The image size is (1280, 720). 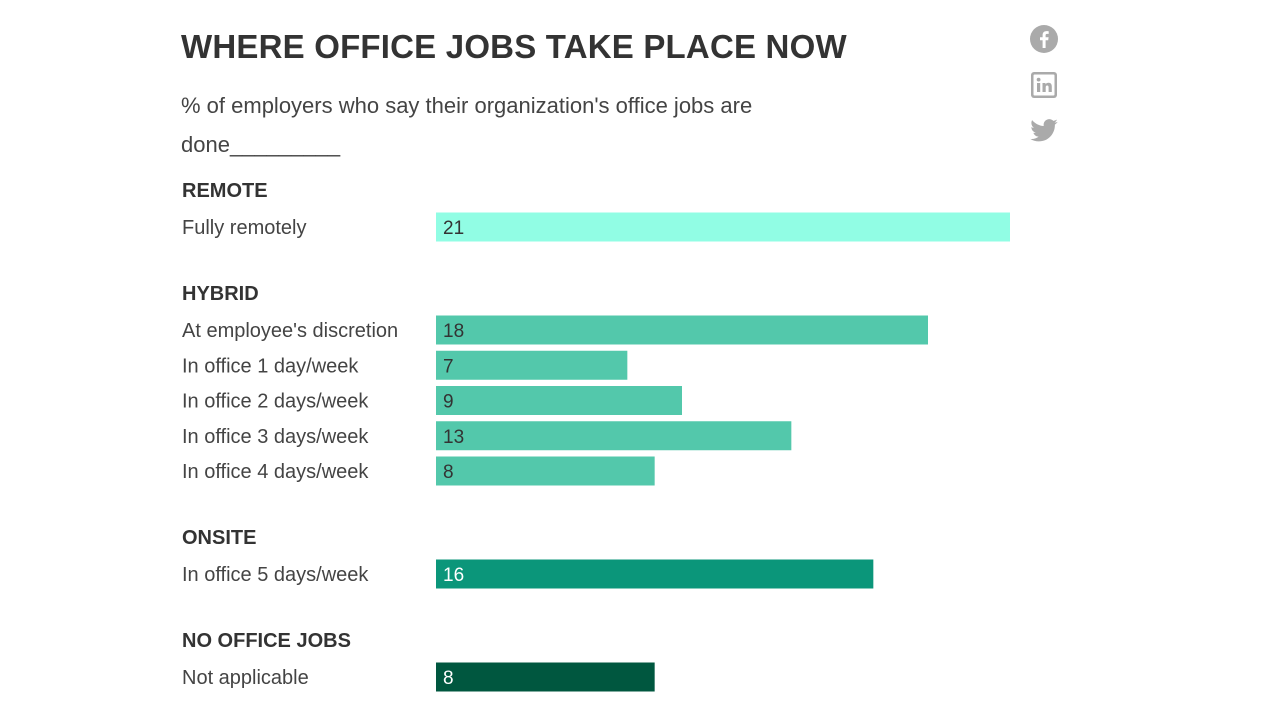 I want to click on category-label: In office 2 days/week, so click(x=275, y=402).